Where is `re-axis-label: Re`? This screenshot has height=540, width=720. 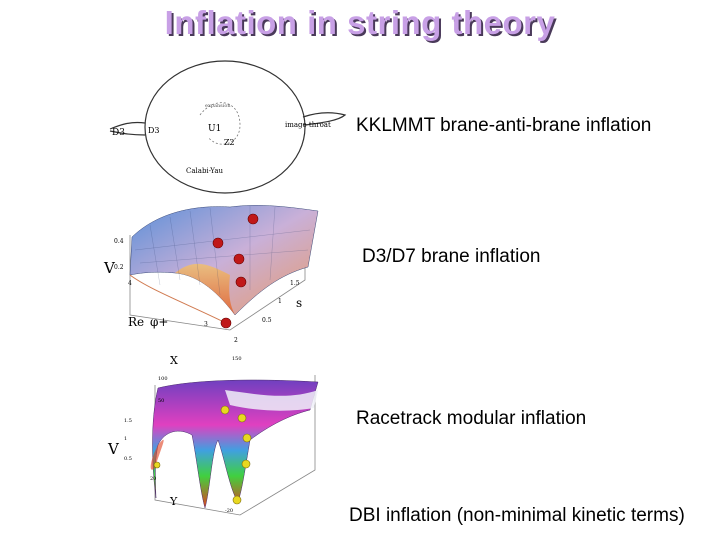
re-axis-label: Re is located at coordinates (136, 322).